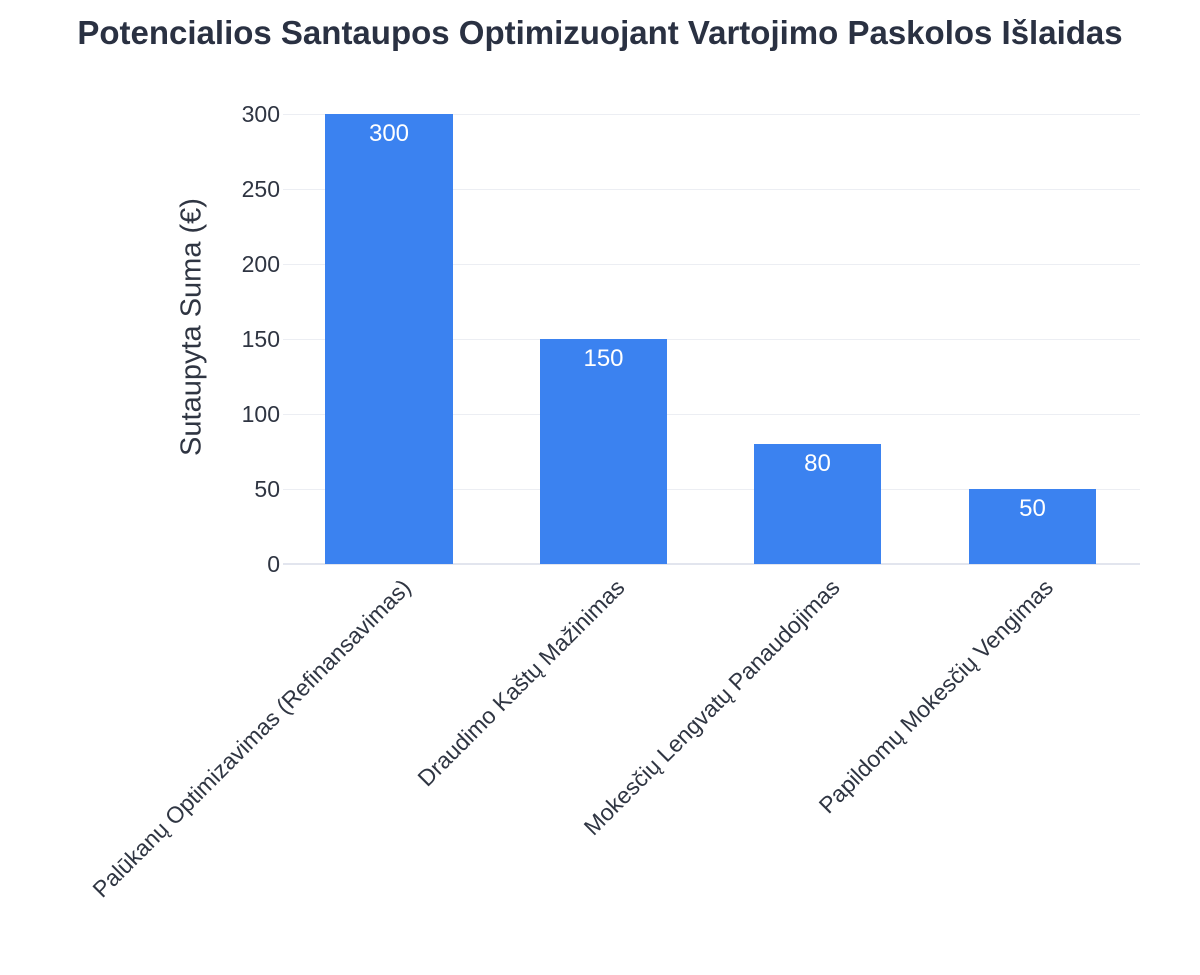 This screenshot has width=1200, height=975. What do you see at coordinates (260, 339) in the screenshot?
I see `y-tick-label: 150` at bounding box center [260, 339].